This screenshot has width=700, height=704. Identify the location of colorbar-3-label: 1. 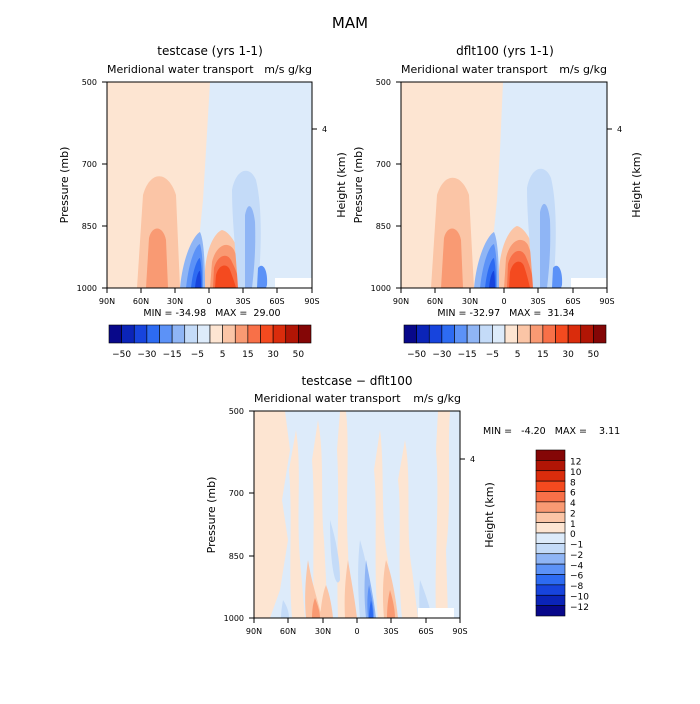
(573, 525).